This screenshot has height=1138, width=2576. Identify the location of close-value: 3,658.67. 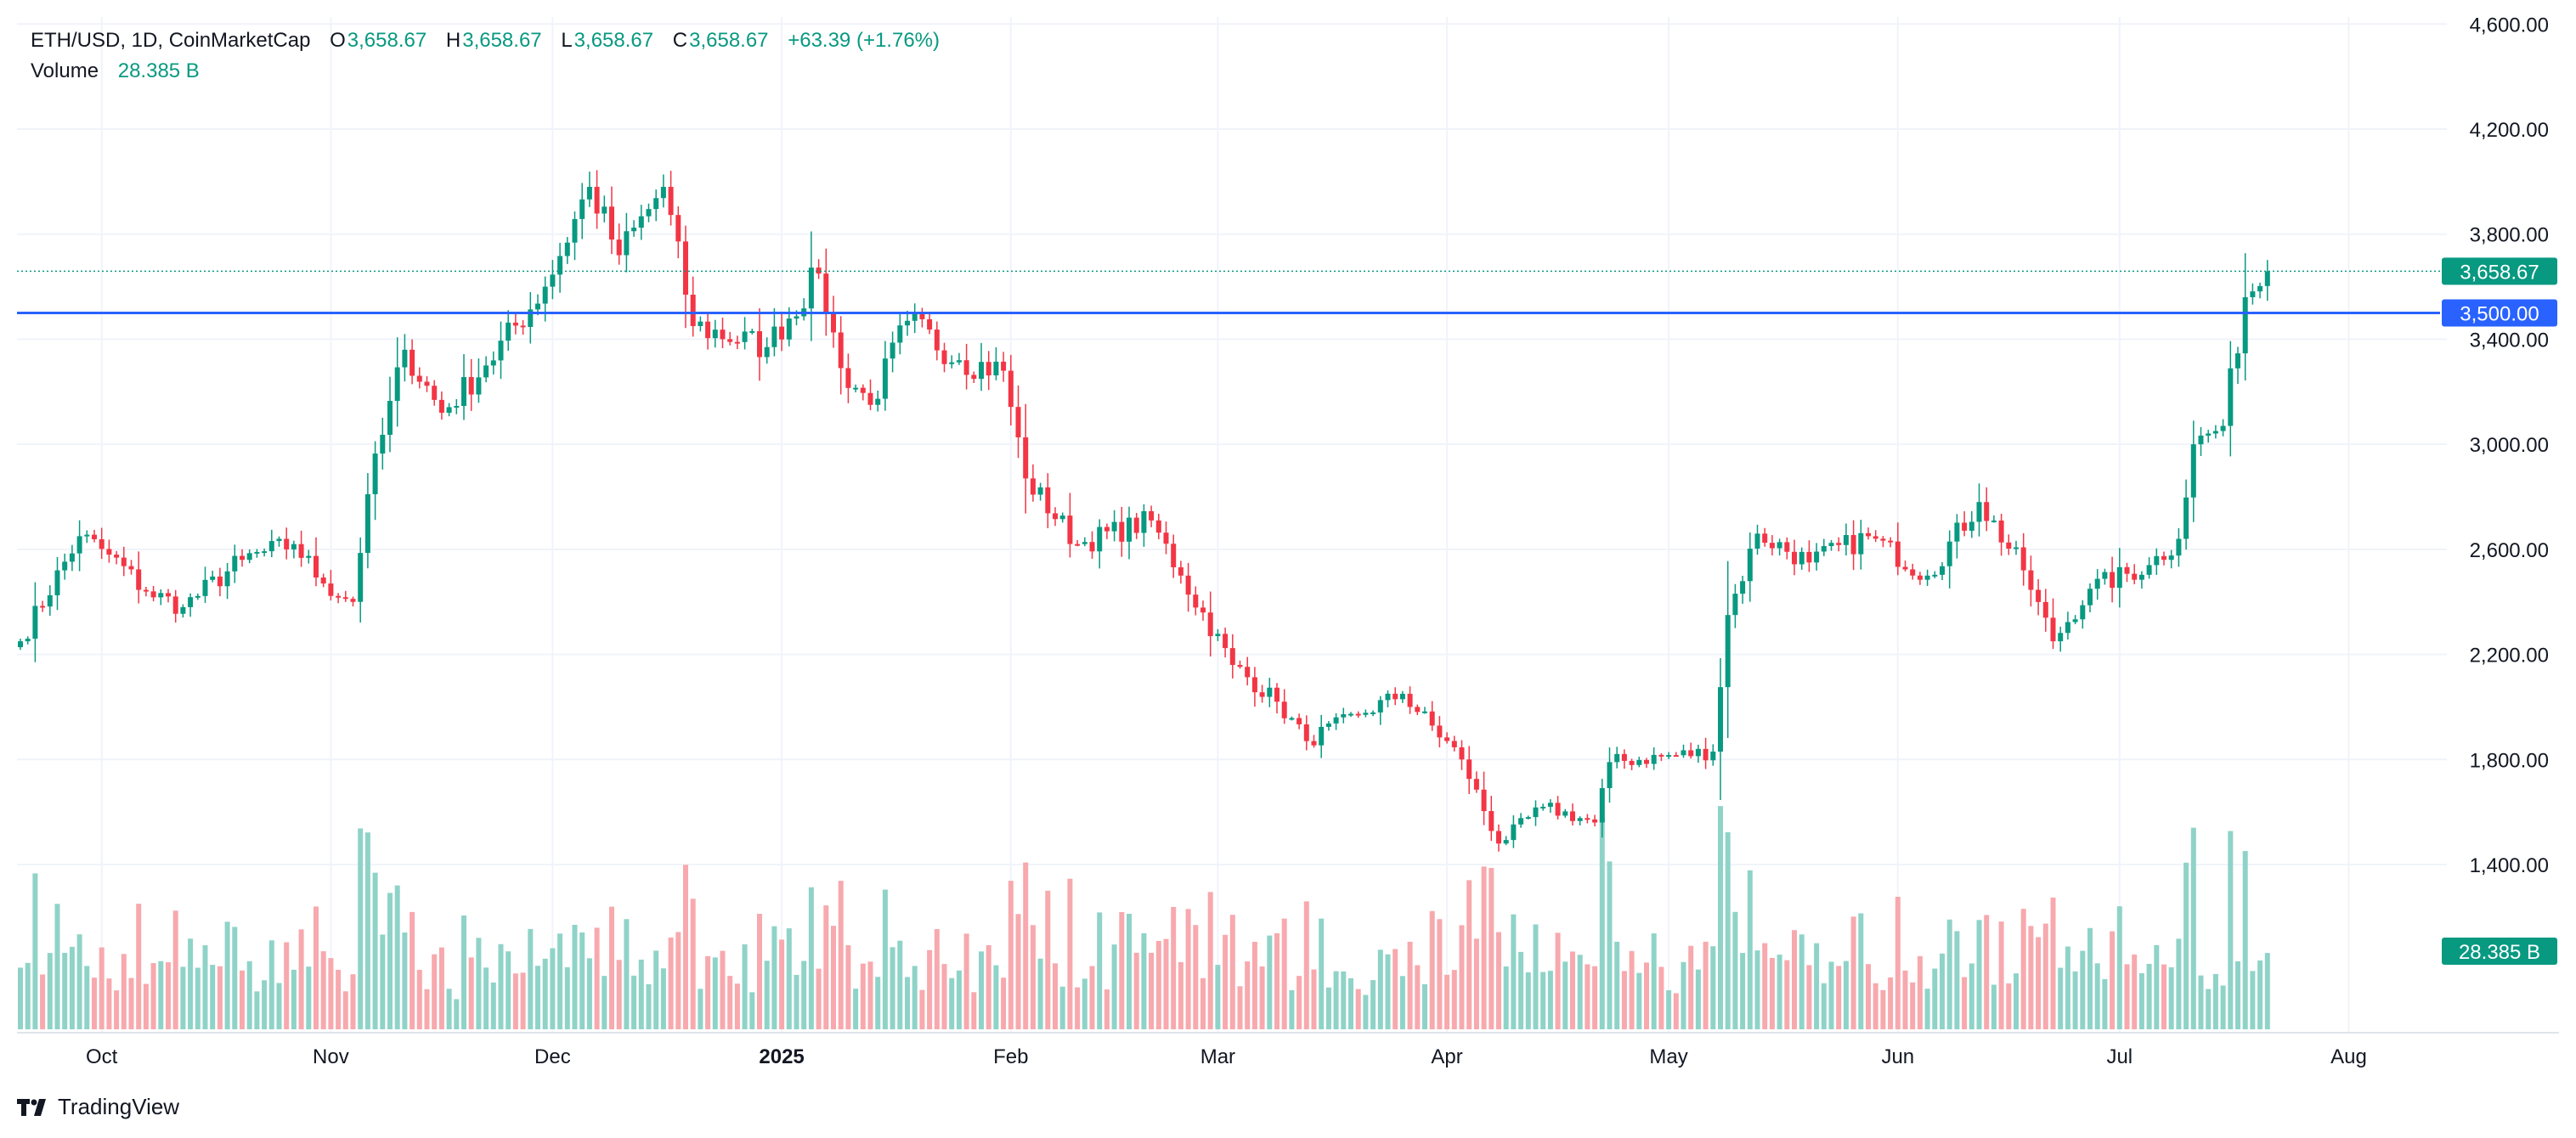
(729, 40).